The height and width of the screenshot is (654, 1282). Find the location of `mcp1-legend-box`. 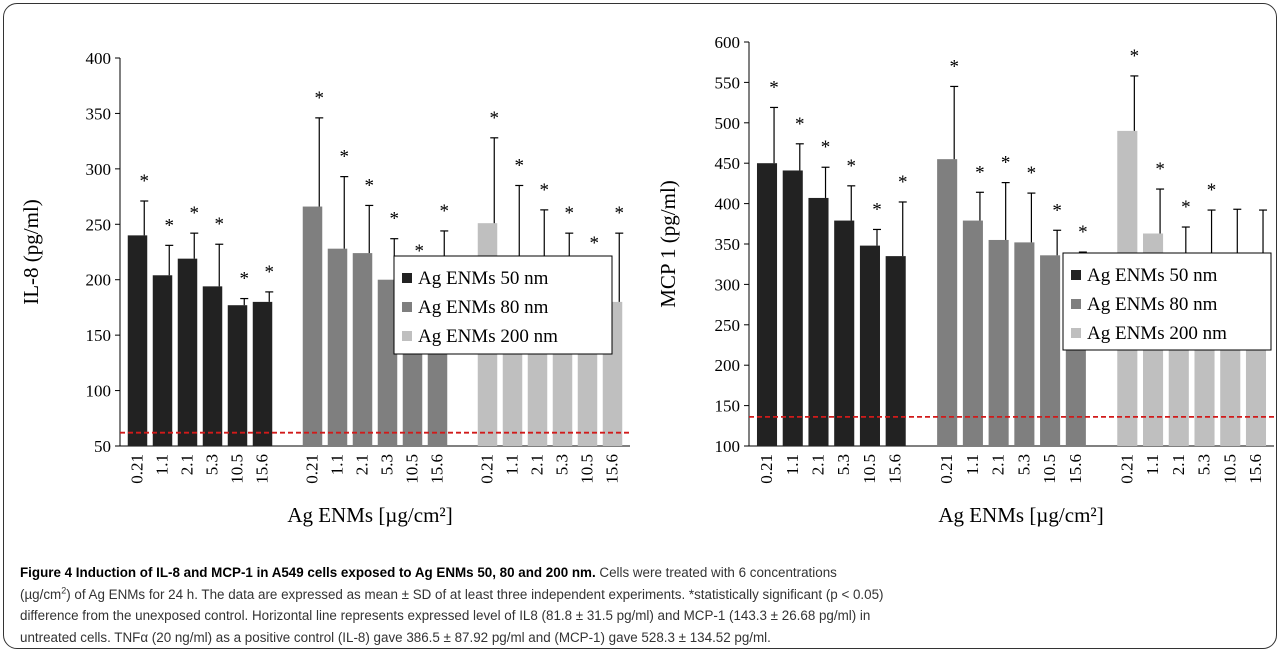

mcp1-legend-box is located at coordinates (1167, 301).